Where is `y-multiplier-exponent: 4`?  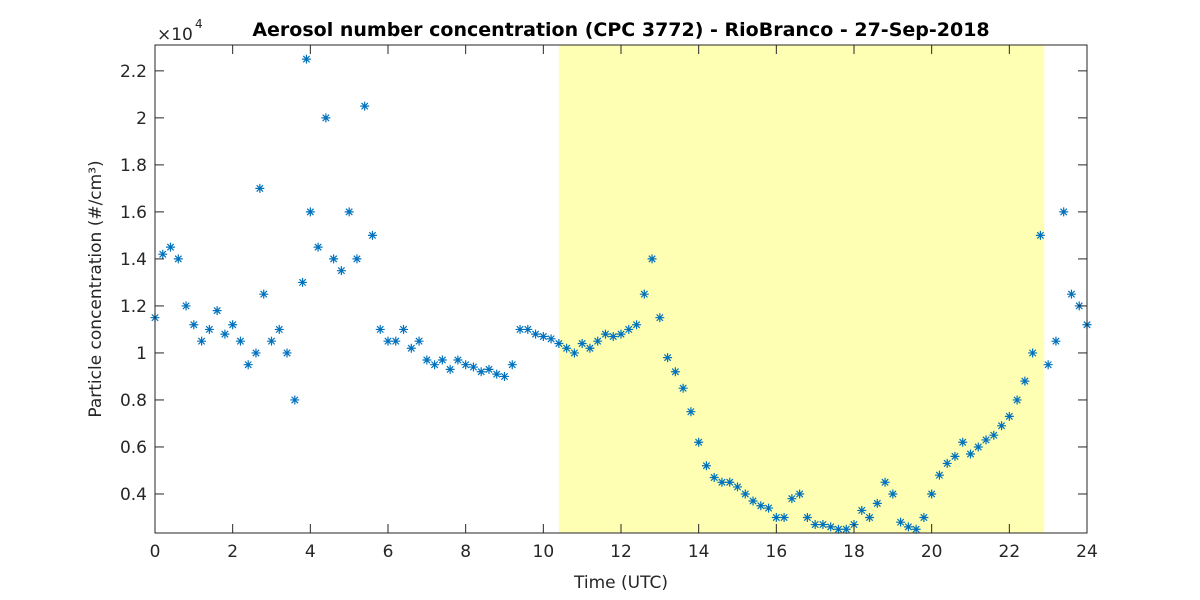 y-multiplier-exponent: 4 is located at coordinates (199, 24).